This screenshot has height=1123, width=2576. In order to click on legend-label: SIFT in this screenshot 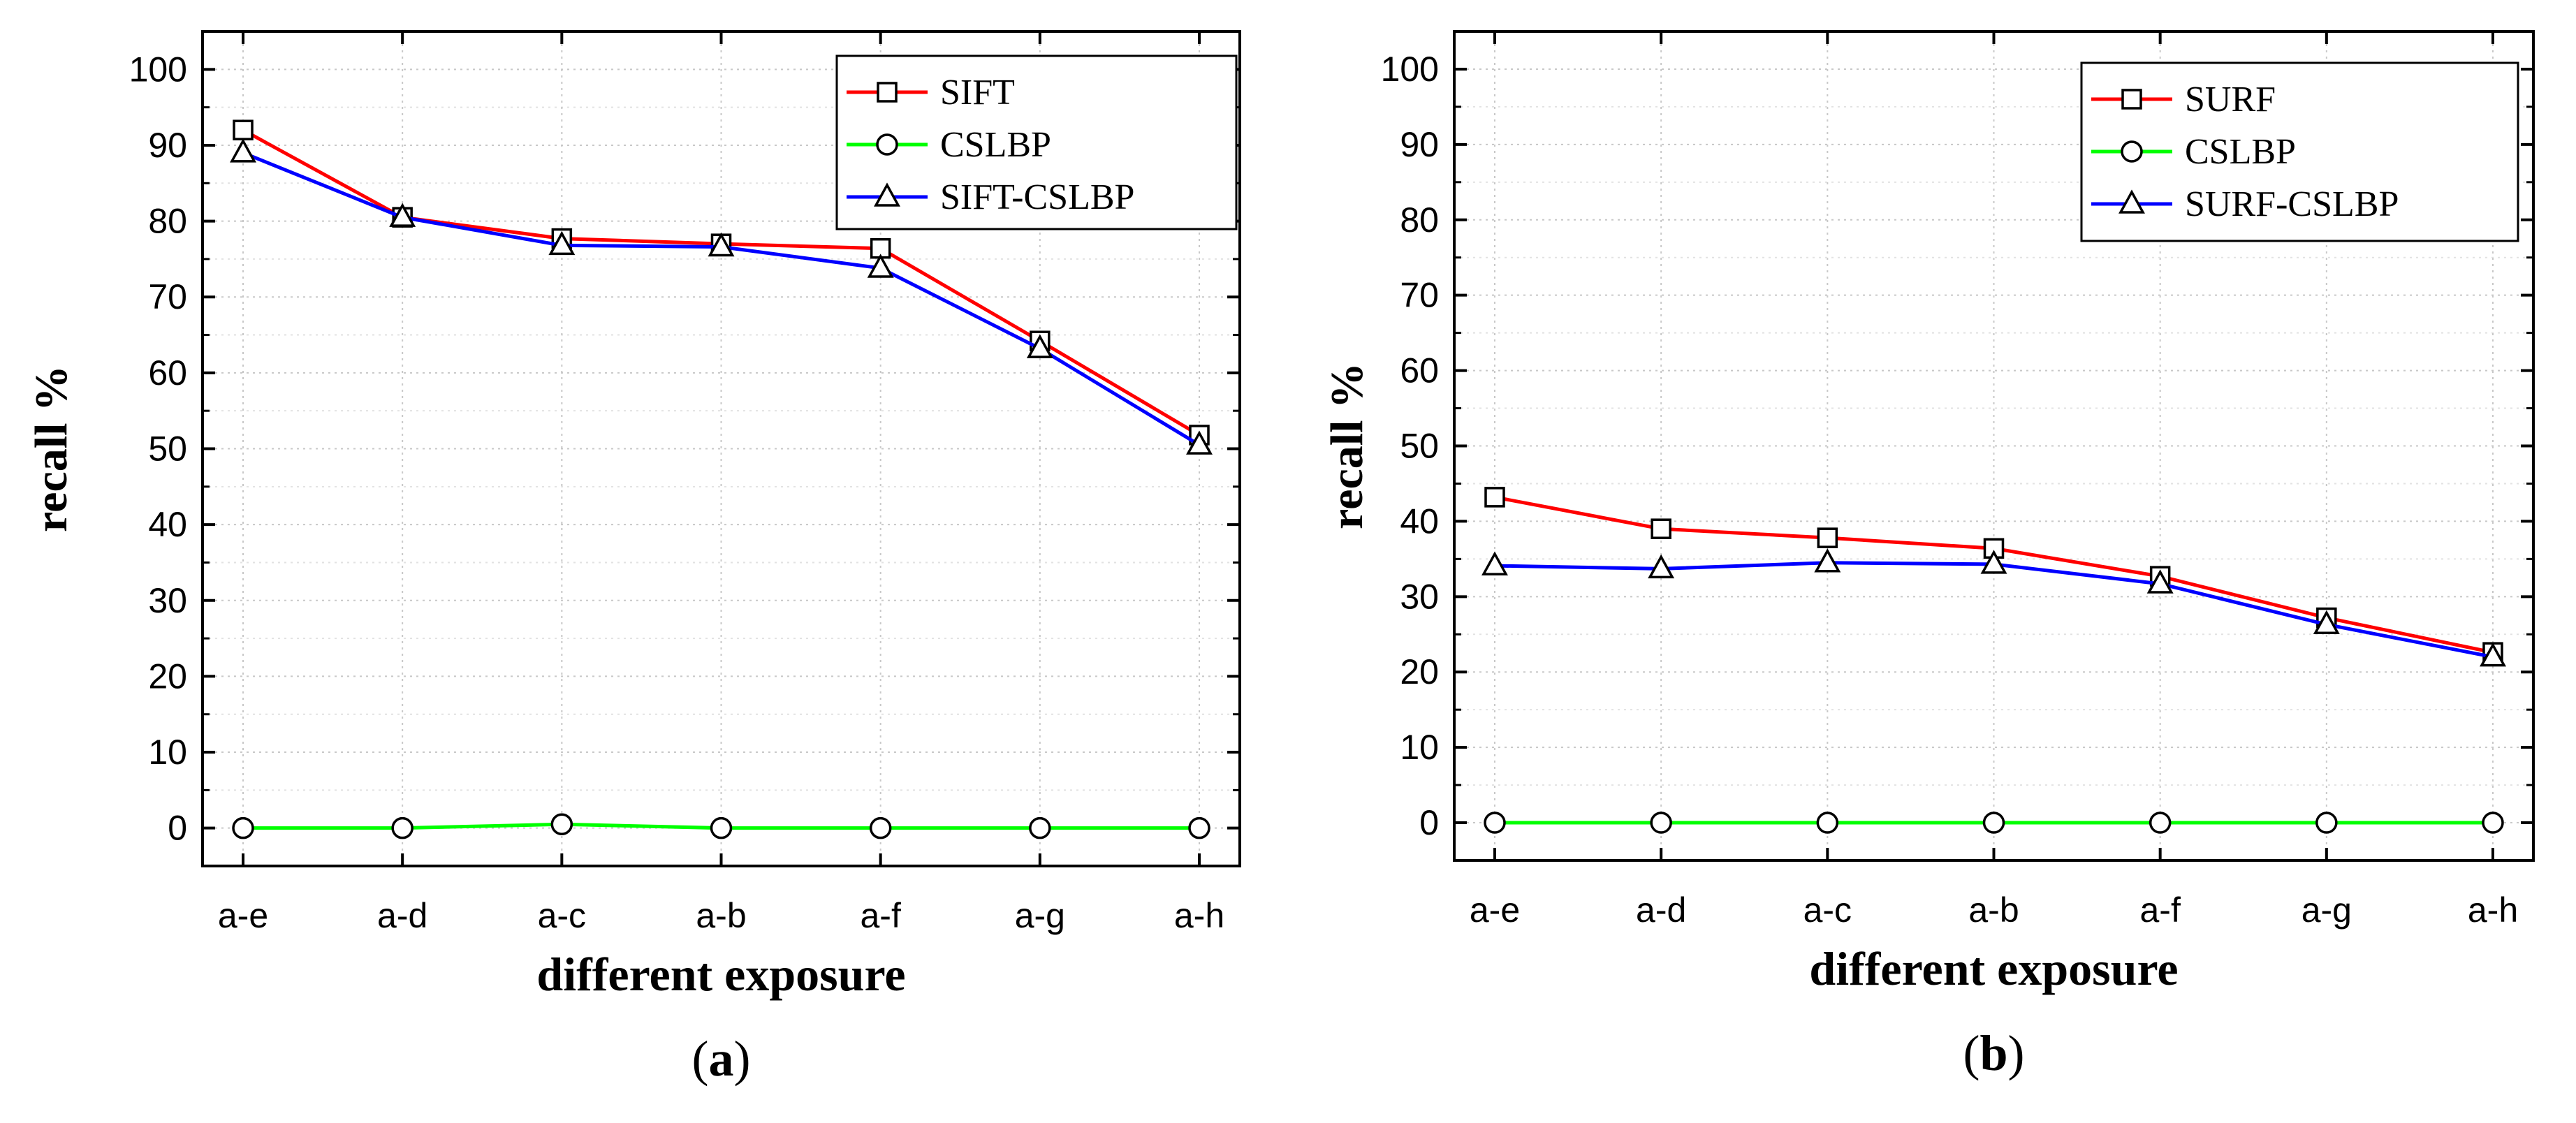, I will do `click(978, 93)`.